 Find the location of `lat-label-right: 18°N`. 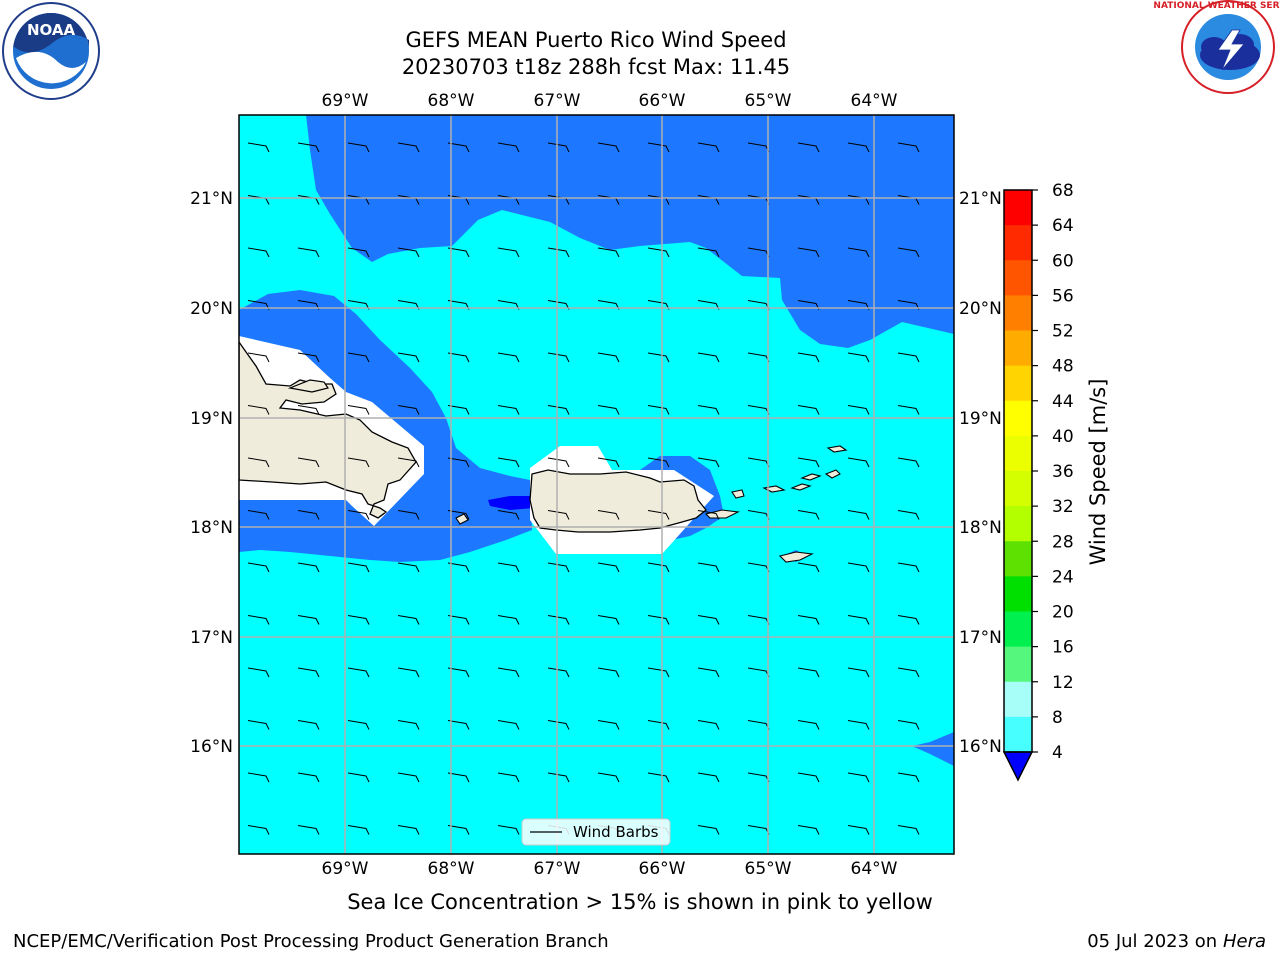

lat-label-right: 18°N is located at coordinates (980, 528).